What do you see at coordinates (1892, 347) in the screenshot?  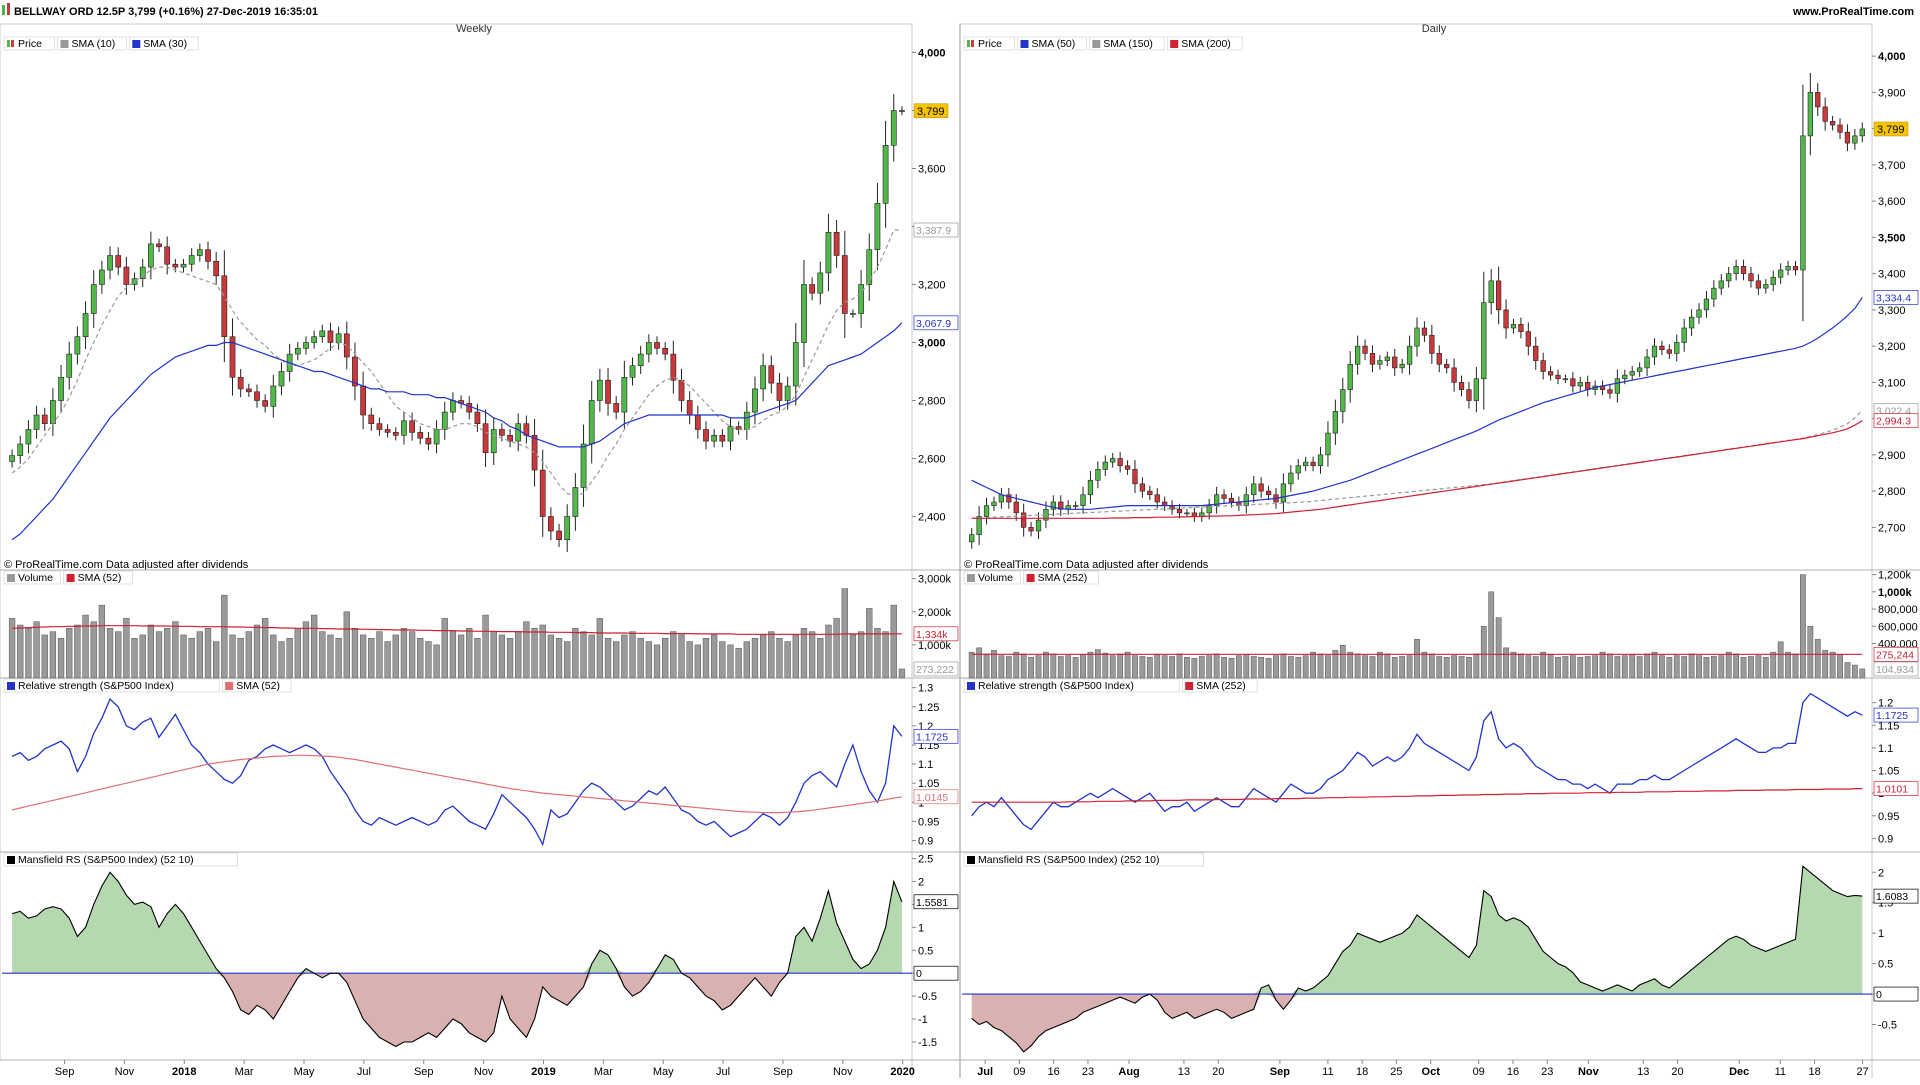 I see `daily-price-tick-label: 3,200` at bounding box center [1892, 347].